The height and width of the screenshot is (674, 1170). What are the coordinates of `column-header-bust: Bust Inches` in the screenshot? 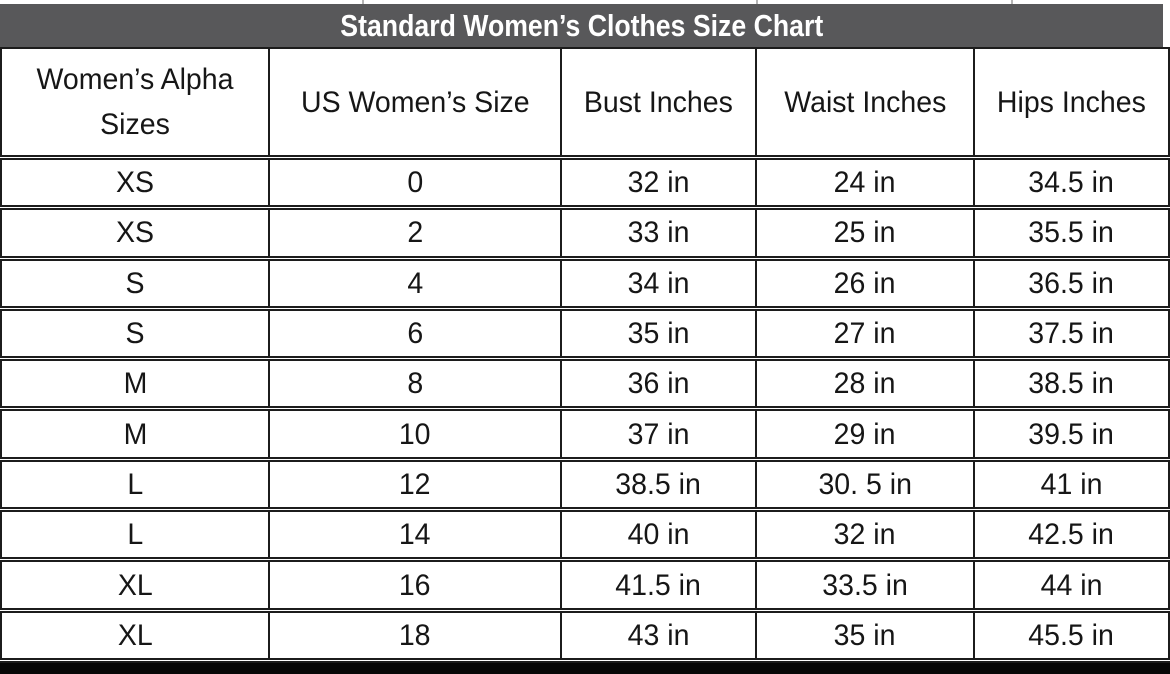 It's located at (657, 102).